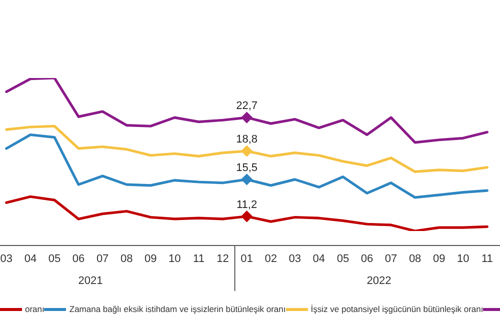  I want to click on legend-label: İşsiz ve potansiyel işgücünün bütünleşik oranı, so click(397, 309).